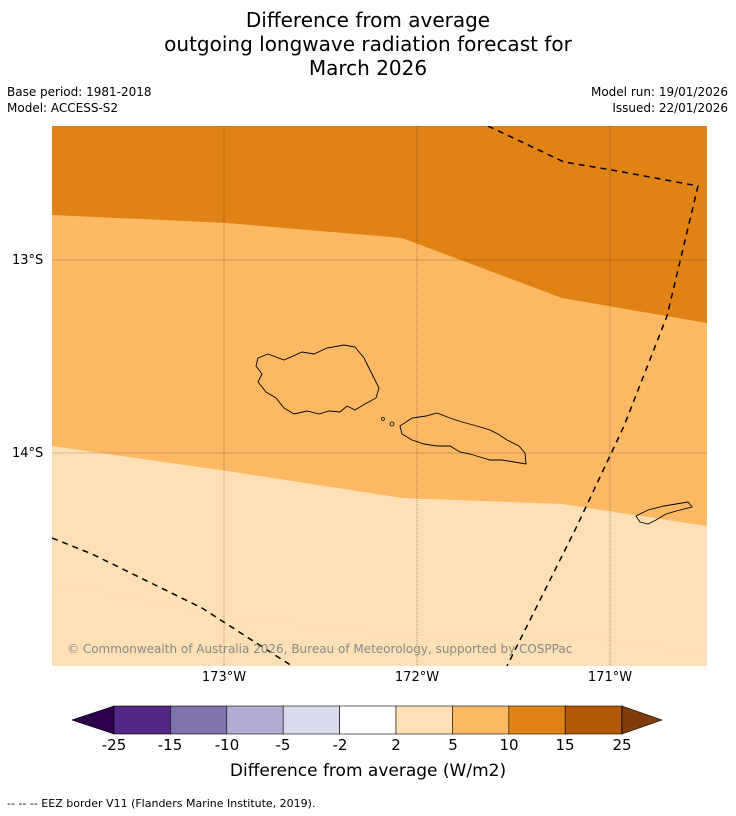 Image resolution: width=736 pixels, height=816 pixels. Describe the element at coordinates (368, 20) in the screenshot. I see `title-line-1: Difference from average` at that location.